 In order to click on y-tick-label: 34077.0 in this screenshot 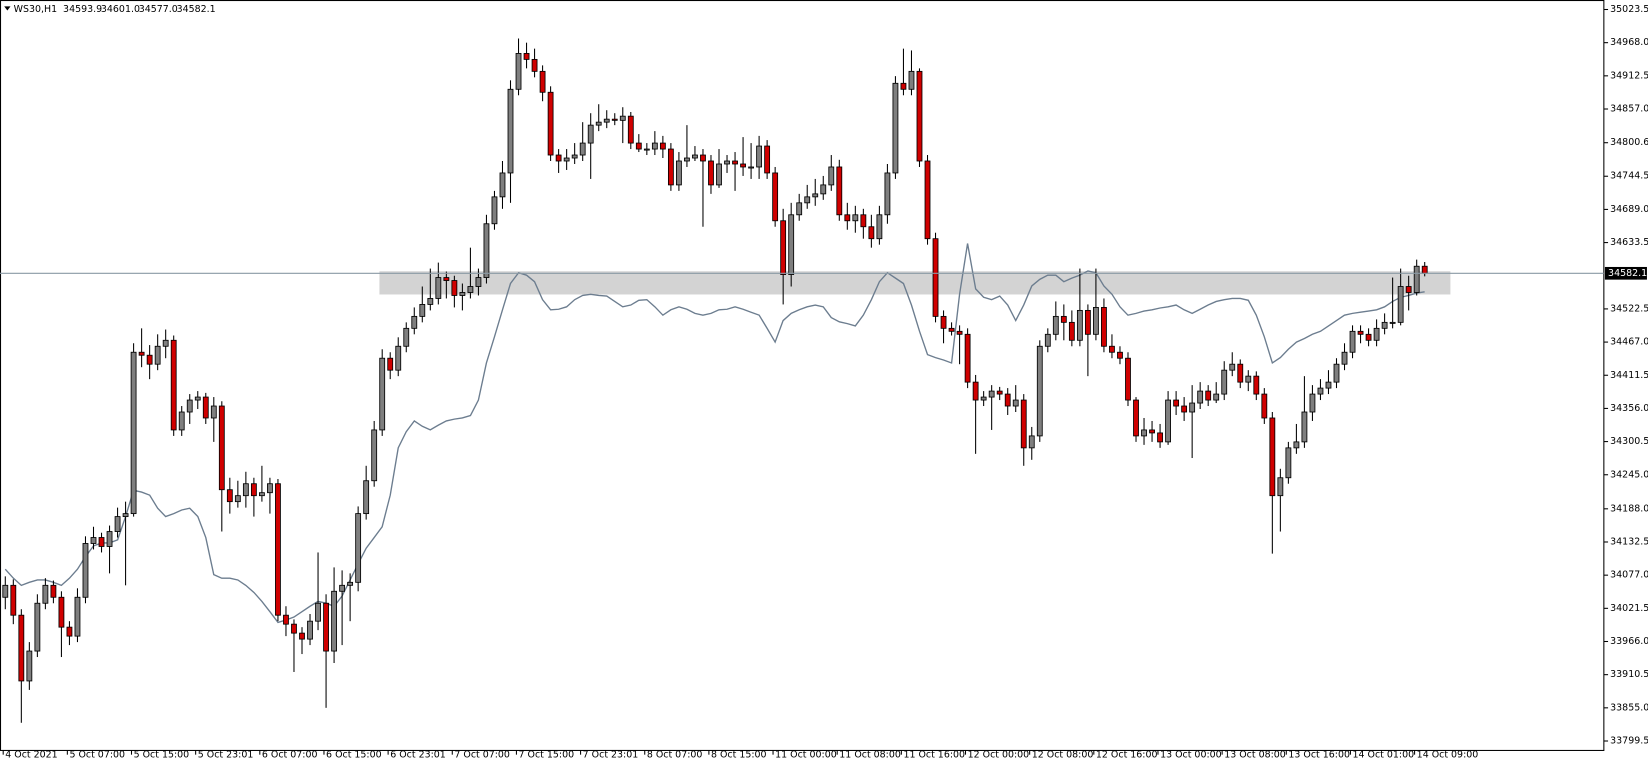, I will do `click(1629, 575)`.